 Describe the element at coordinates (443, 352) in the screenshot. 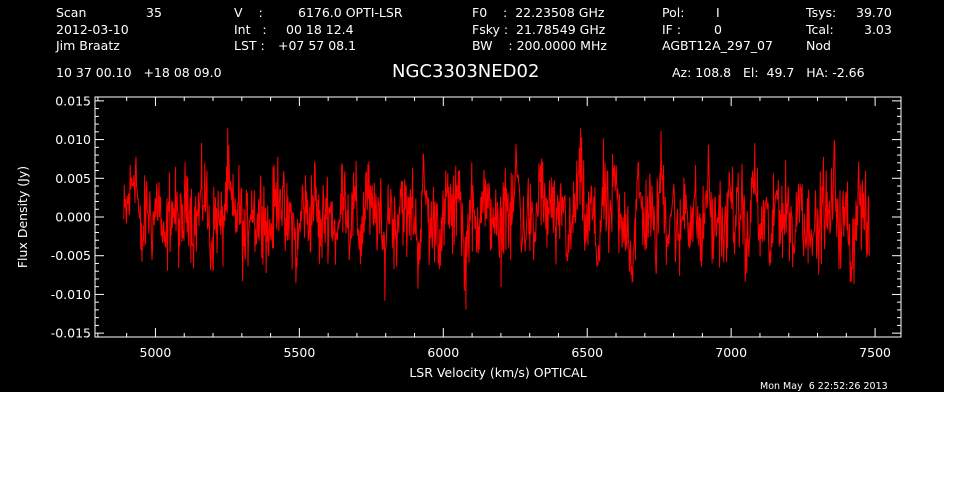

I see `x-tick-label: 6000` at that location.